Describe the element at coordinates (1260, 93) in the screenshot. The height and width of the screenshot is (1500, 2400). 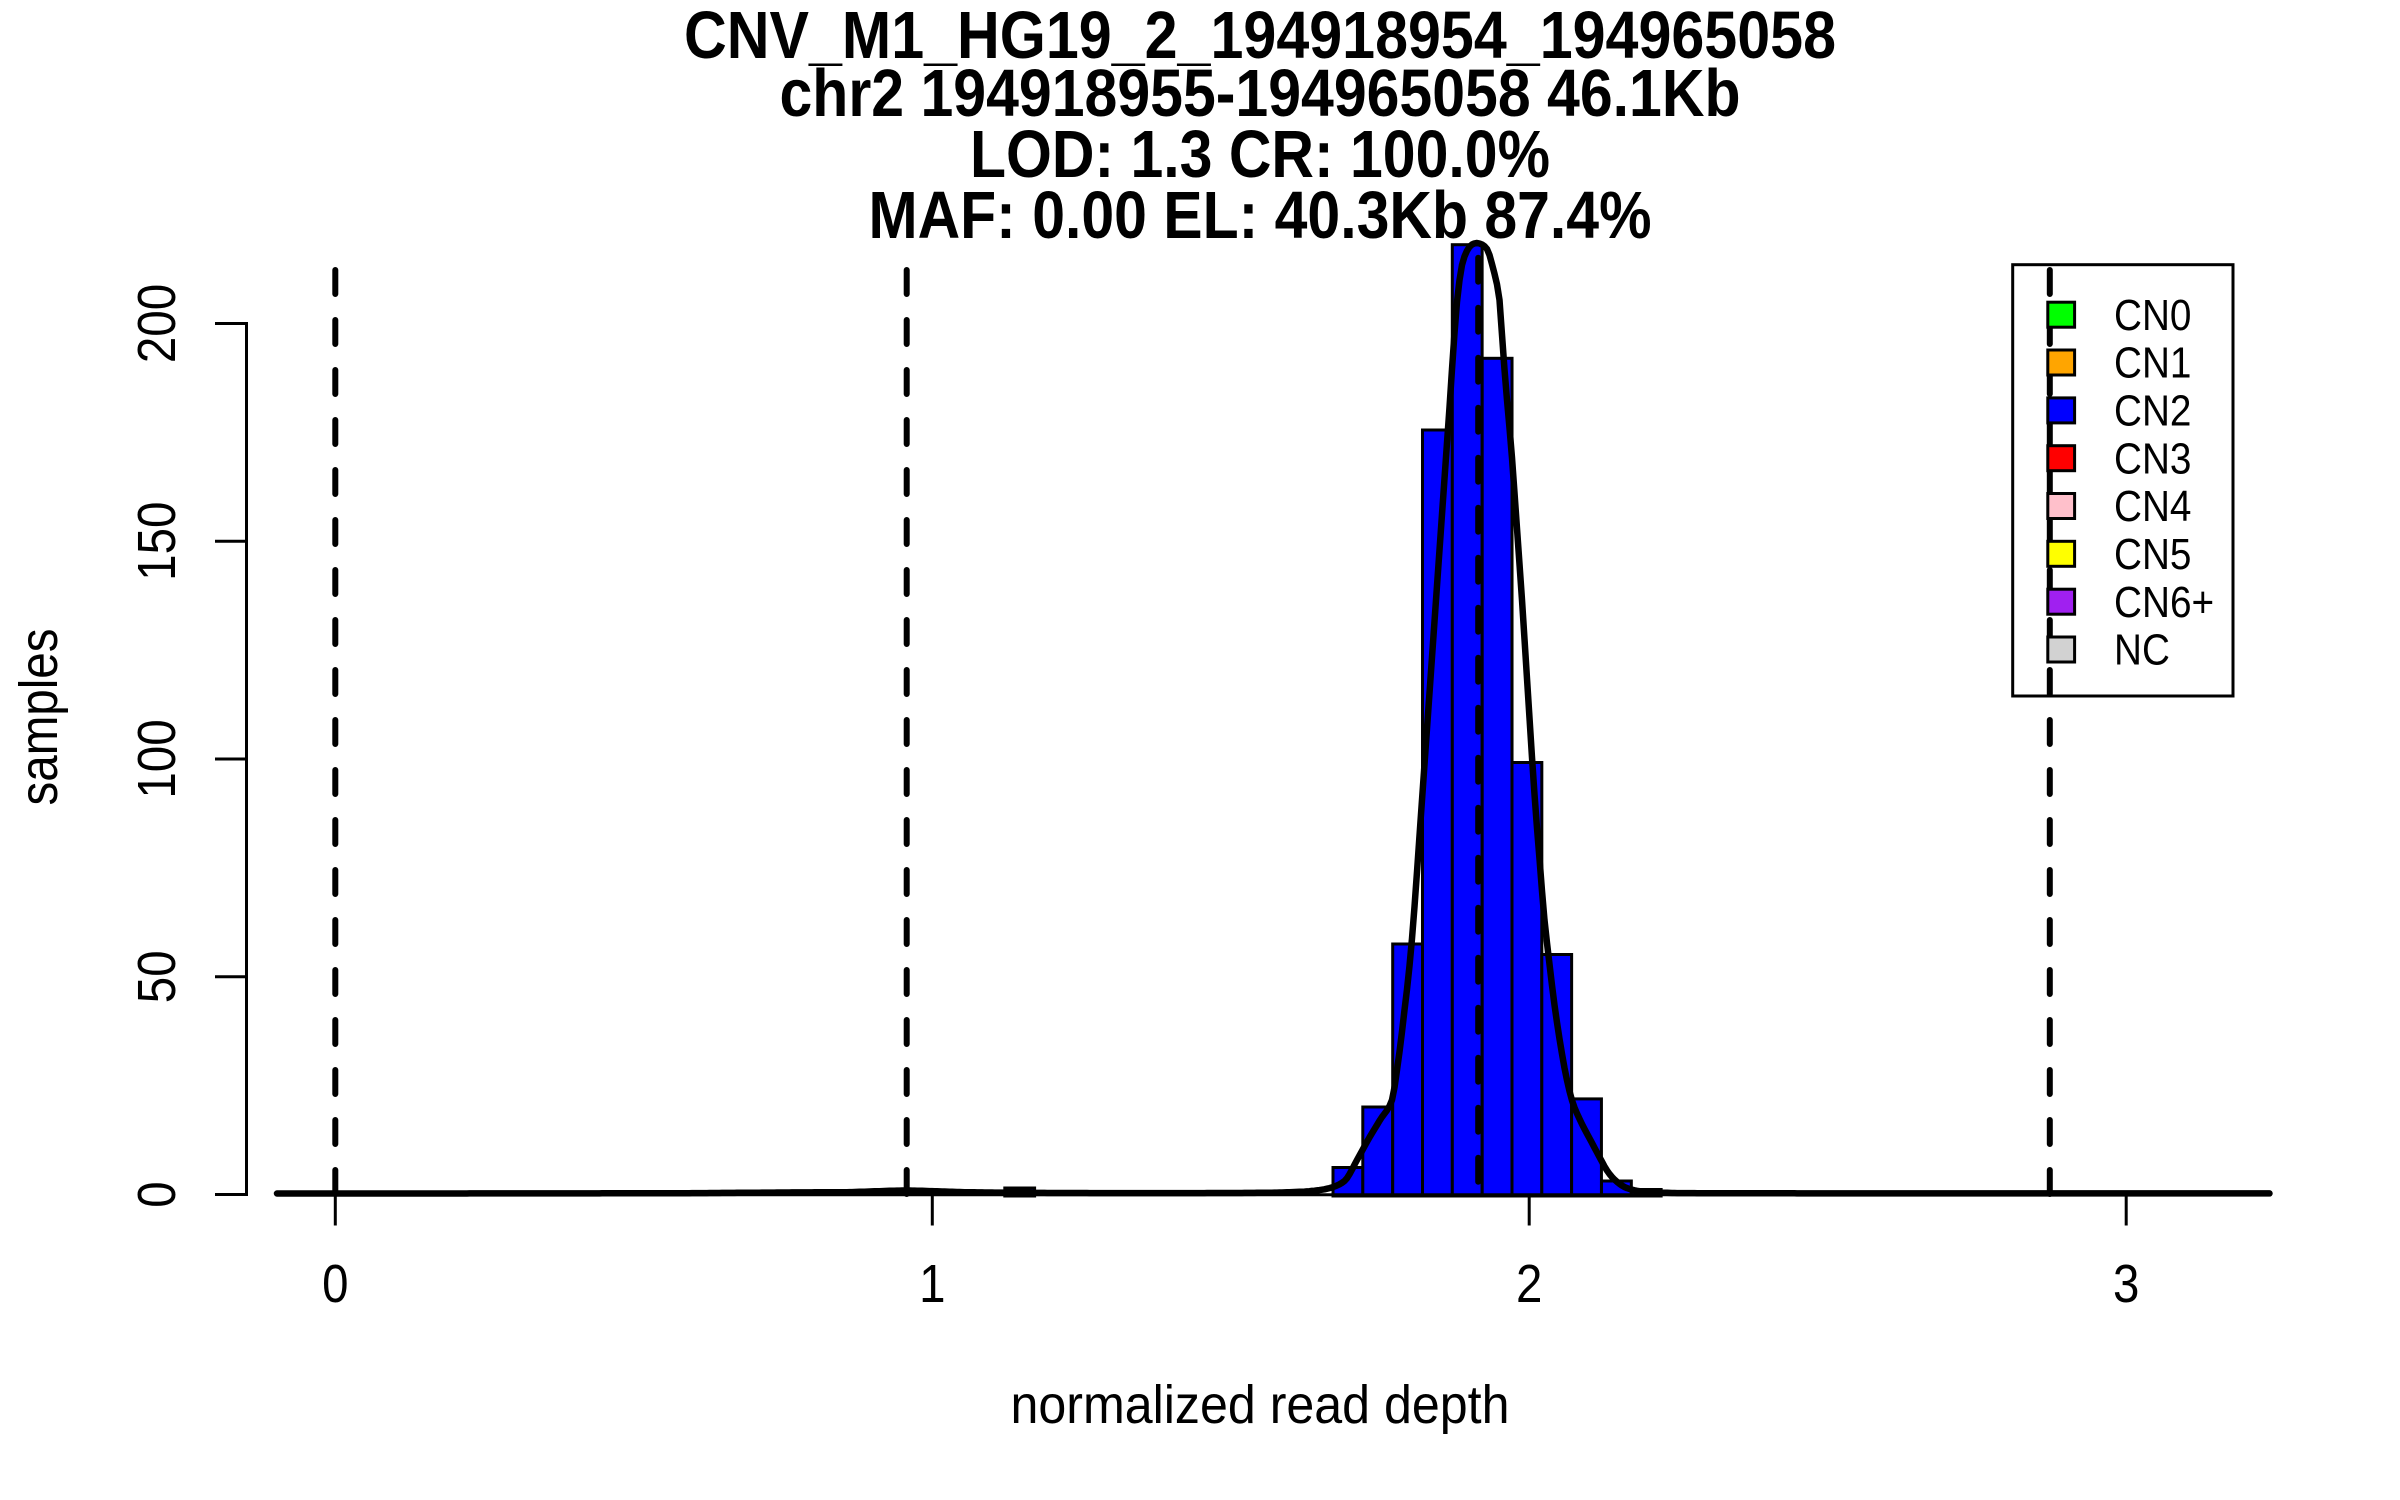
I see `svg-text:chr2 194918955-194965058 46.1K: chr2 194918955-194965058 46.1Kb` at that location.